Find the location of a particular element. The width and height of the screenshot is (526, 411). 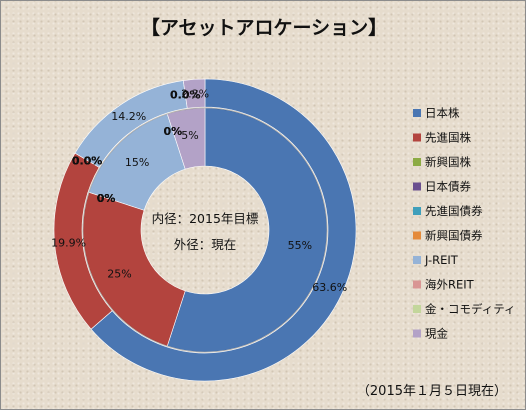

outer-label-japan-bond: 0.0% is located at coordinates (87, 160).